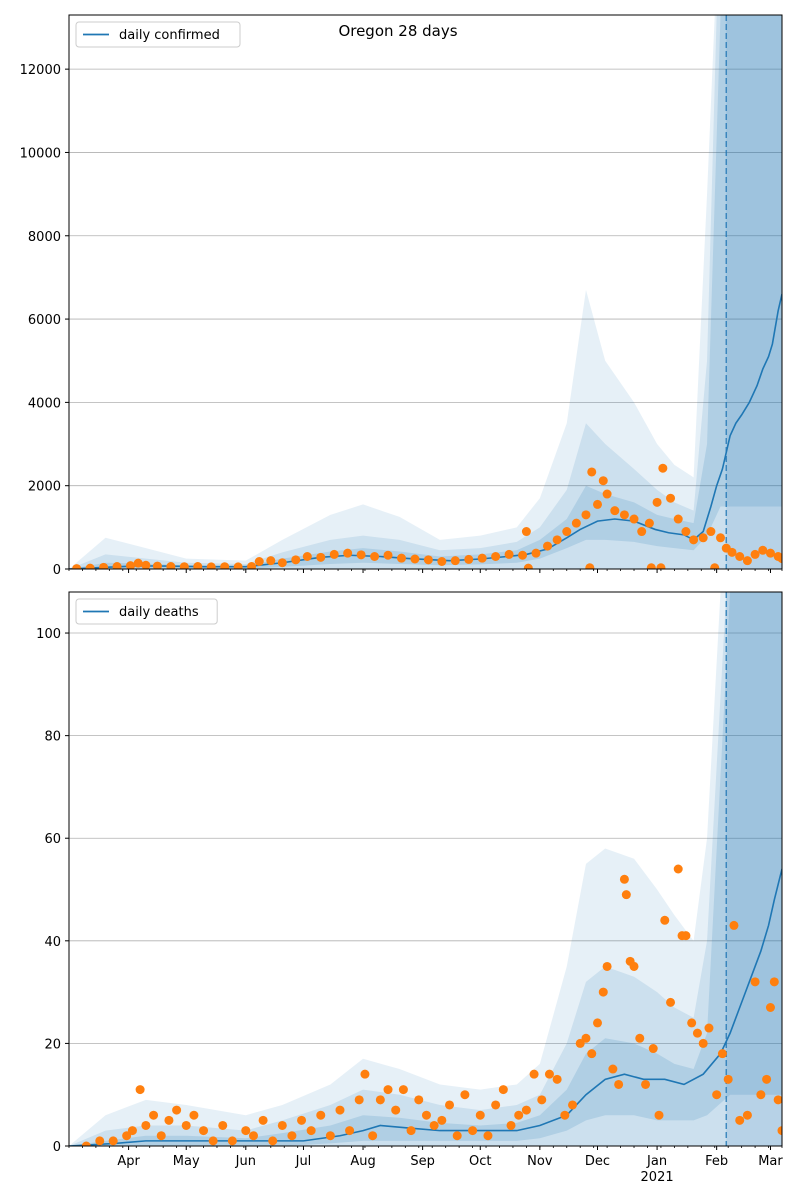 Image resolution: width=800 pixels, height=1204 pixels. I want to click on legend: daily deaths, so click(146, 611).